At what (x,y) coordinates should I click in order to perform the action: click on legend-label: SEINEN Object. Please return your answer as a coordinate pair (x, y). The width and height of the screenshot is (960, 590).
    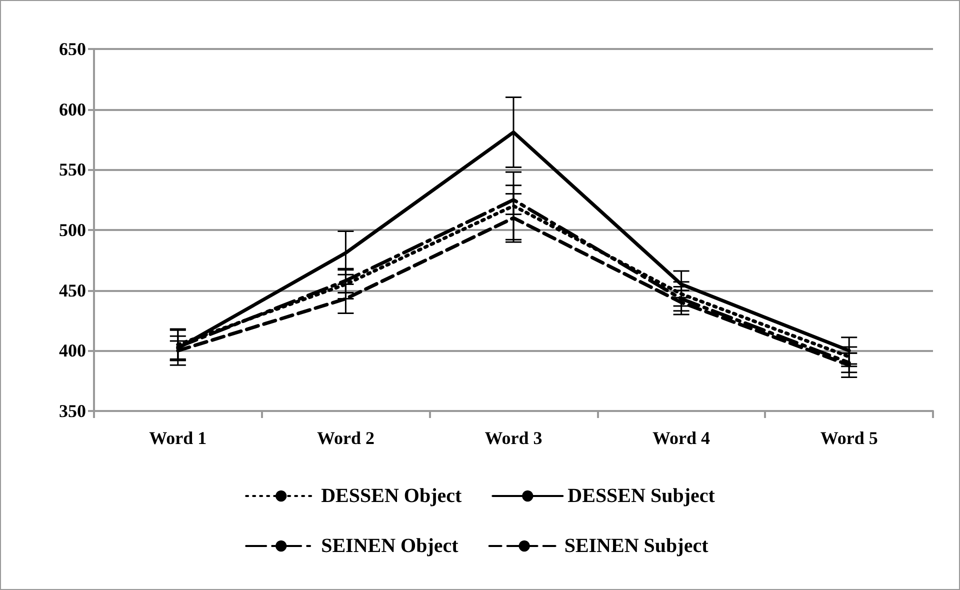
    Looking at the image, I should click on (390, 546).